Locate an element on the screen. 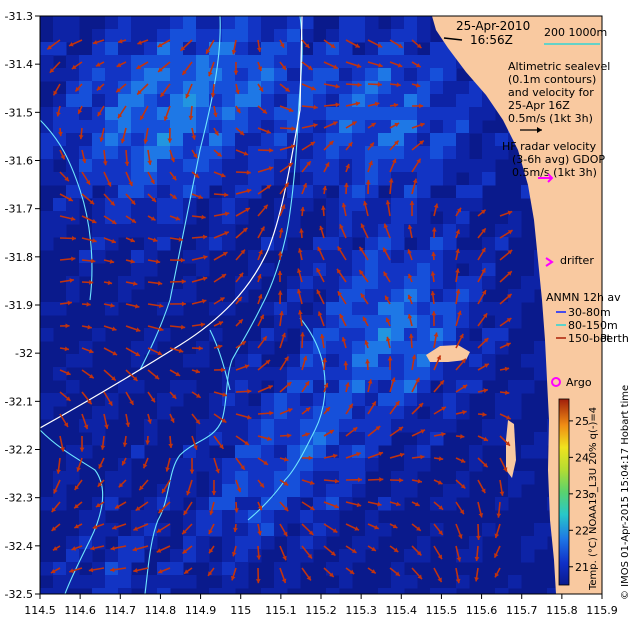 Image resolution: width=640 pixels, height=630 pixels. land-garden-island is located at coordinates (511, 449).